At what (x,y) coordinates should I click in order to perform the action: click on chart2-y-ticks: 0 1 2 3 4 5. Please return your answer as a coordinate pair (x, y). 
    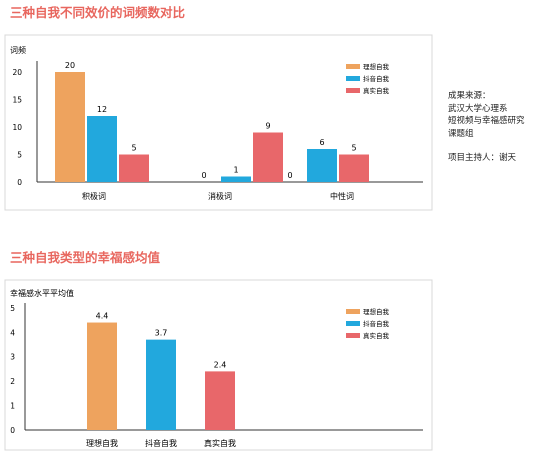
    Looking at the image, I should click on (12, 369).